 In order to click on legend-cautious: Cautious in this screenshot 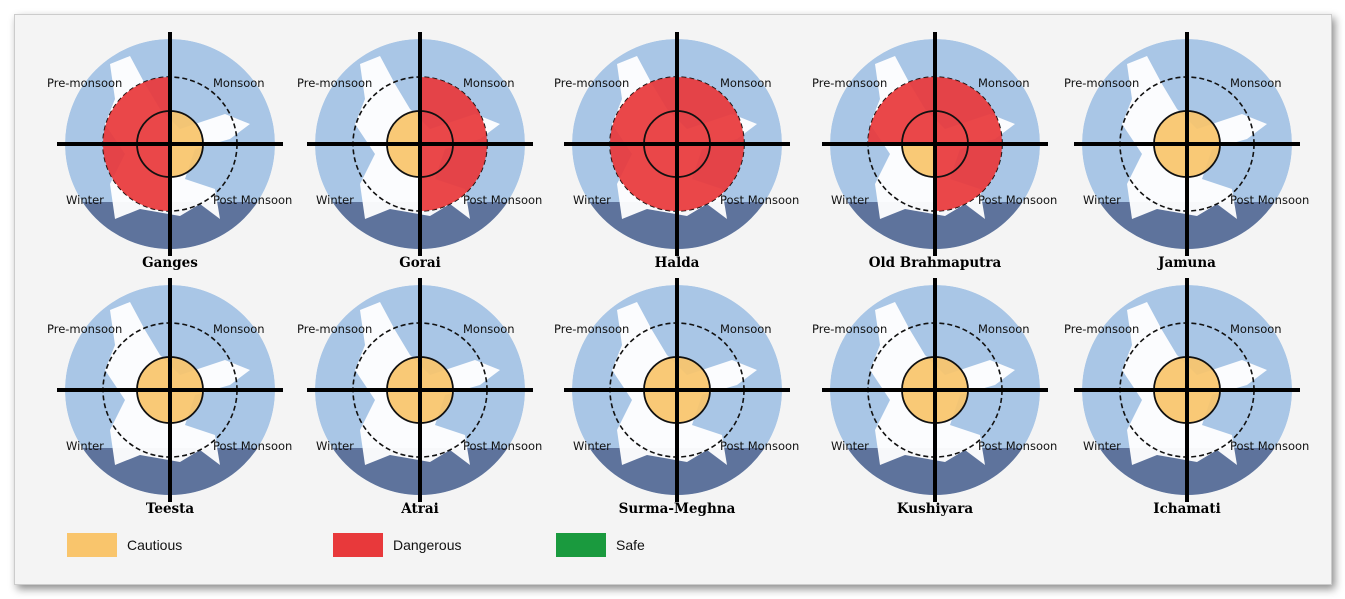, I will do `click(124, 545)`.